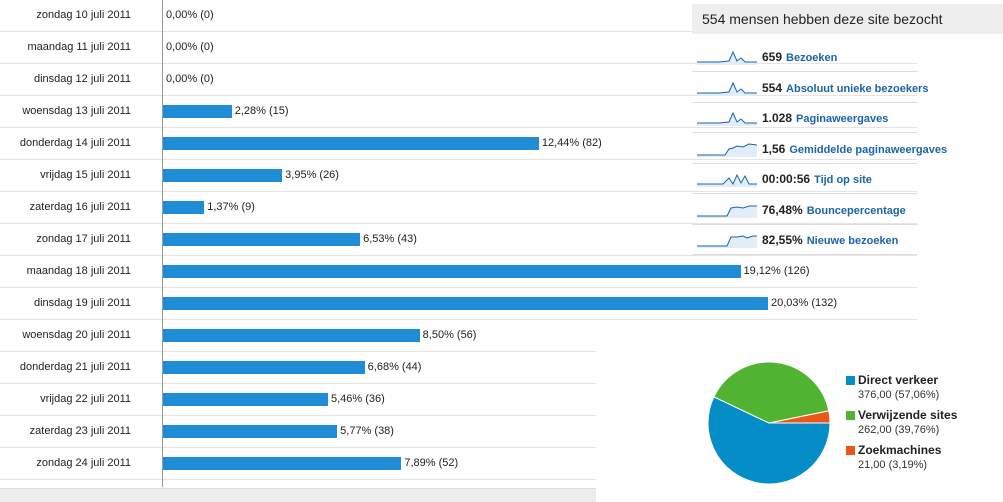 Image resolution: width=1003 pixels, height=502 pixels. What do you see at coordinates (842, 119) in the screenshot?
I see `metric-link: Paginaweergaves` at bounding box center [842, 119].